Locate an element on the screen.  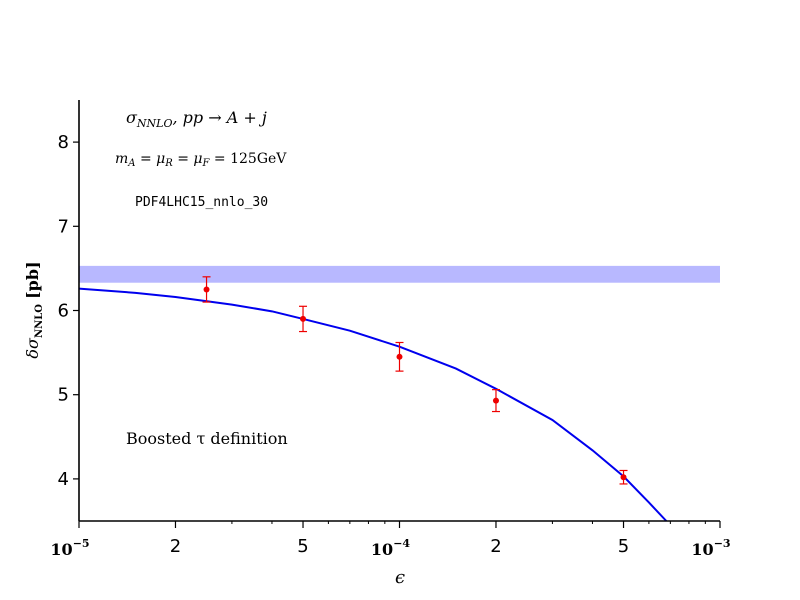
x-axis-label: ϵ is located at coordinates (400, 577).